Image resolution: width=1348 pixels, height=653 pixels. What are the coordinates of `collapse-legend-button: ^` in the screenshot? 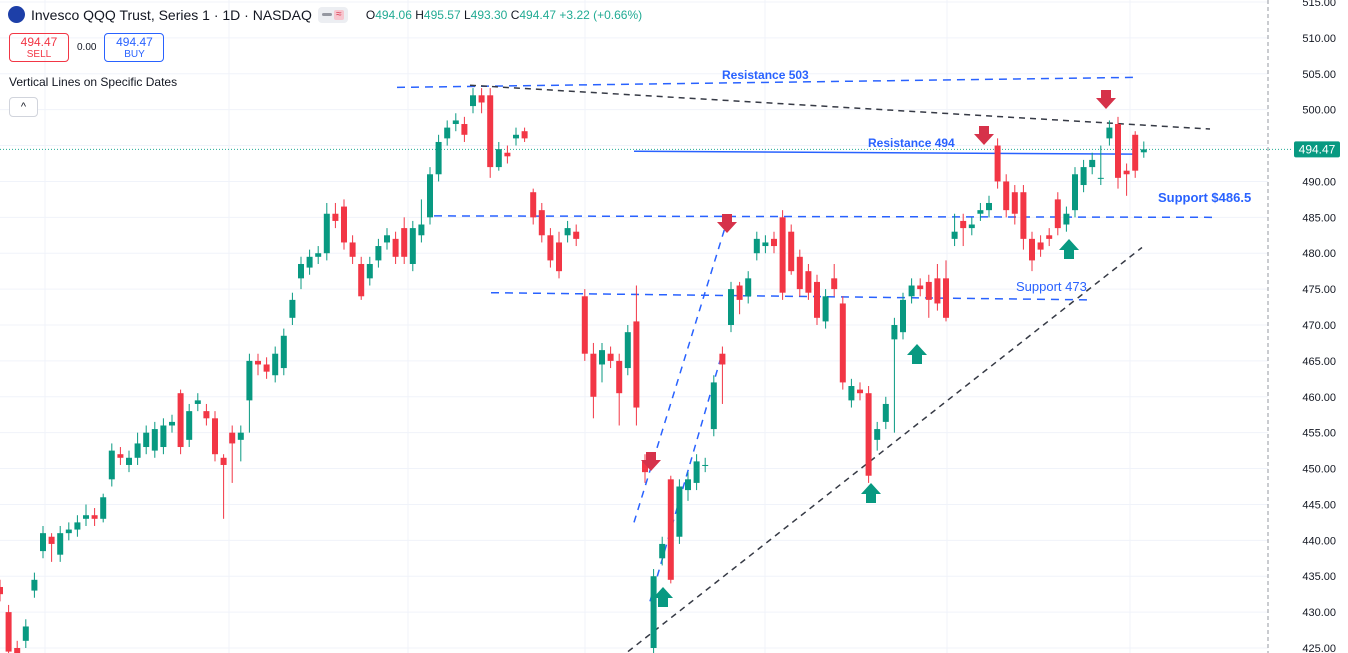 It's located at (23, 107).